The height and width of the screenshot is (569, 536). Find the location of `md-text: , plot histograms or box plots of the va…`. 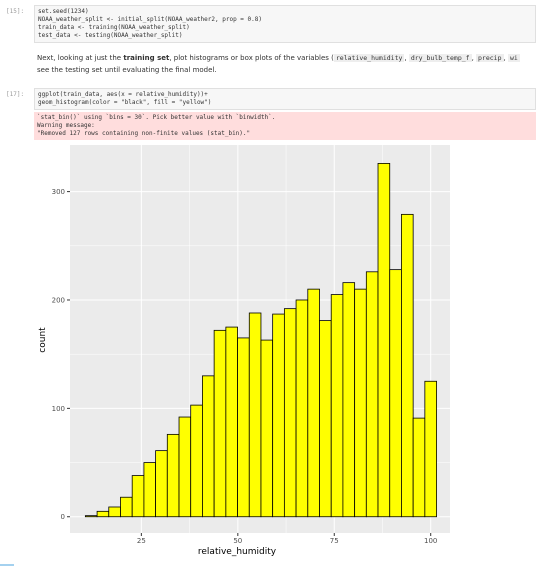

md-text: , plot histograms or box plots of the va… is located at coordinates (251, 58).